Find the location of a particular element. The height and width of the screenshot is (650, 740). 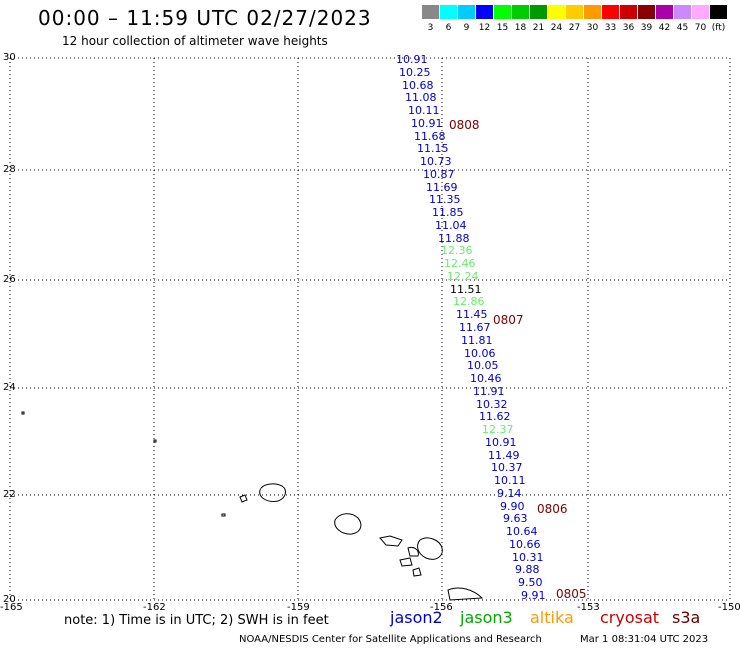

wave-height-value: 10.66 is located at coordinates (525, 544).